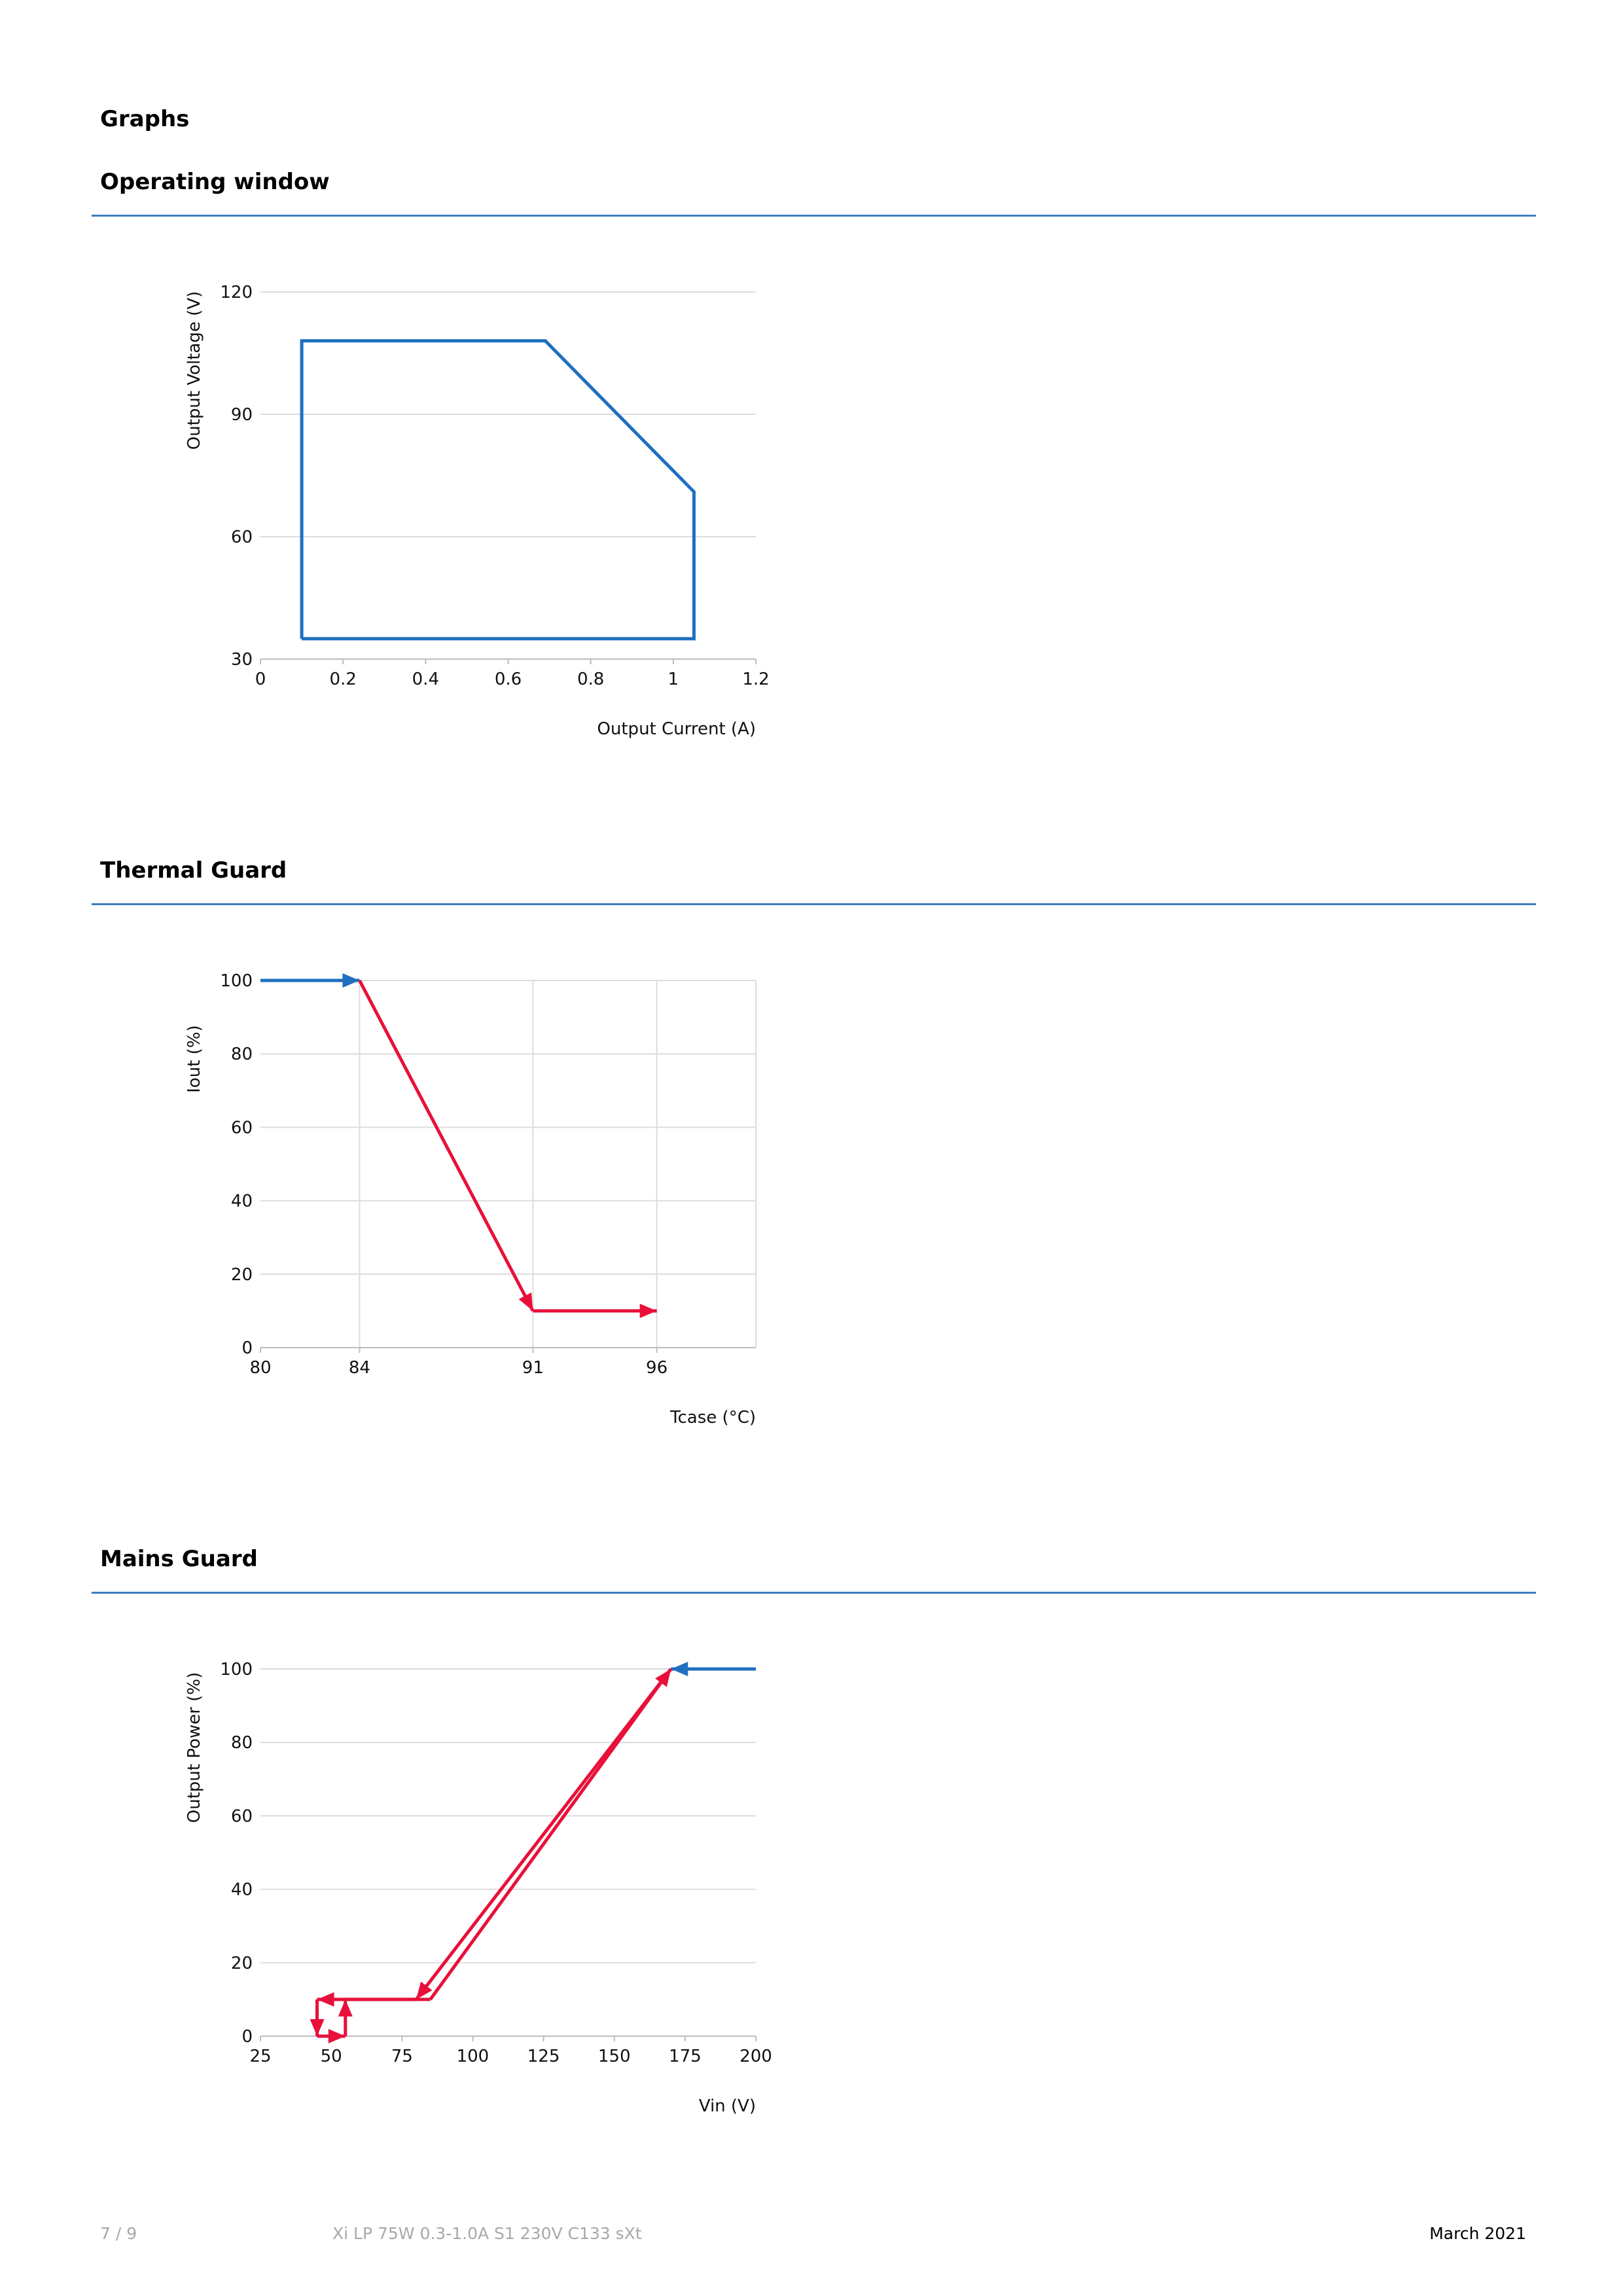  I want to click on thermal-guard-chart: 0 20 40 60 80 100 80 84 91 96 Tcase (°C) Iout (%), so click(471, 1199).